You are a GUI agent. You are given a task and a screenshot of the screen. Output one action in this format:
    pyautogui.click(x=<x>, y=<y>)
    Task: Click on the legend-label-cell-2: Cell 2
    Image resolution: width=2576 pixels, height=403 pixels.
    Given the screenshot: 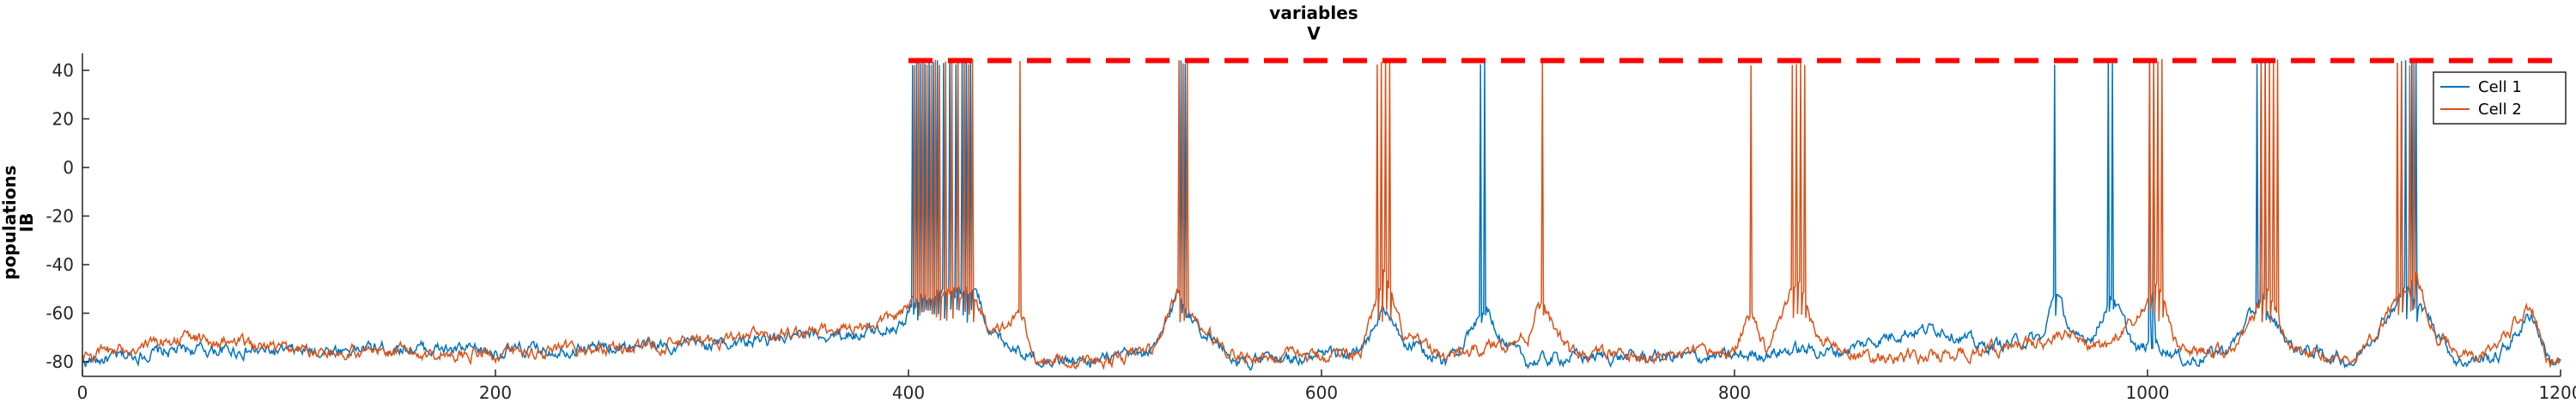 What is the action you would take?
    pyautogui.click(x=2500, y=110)
    